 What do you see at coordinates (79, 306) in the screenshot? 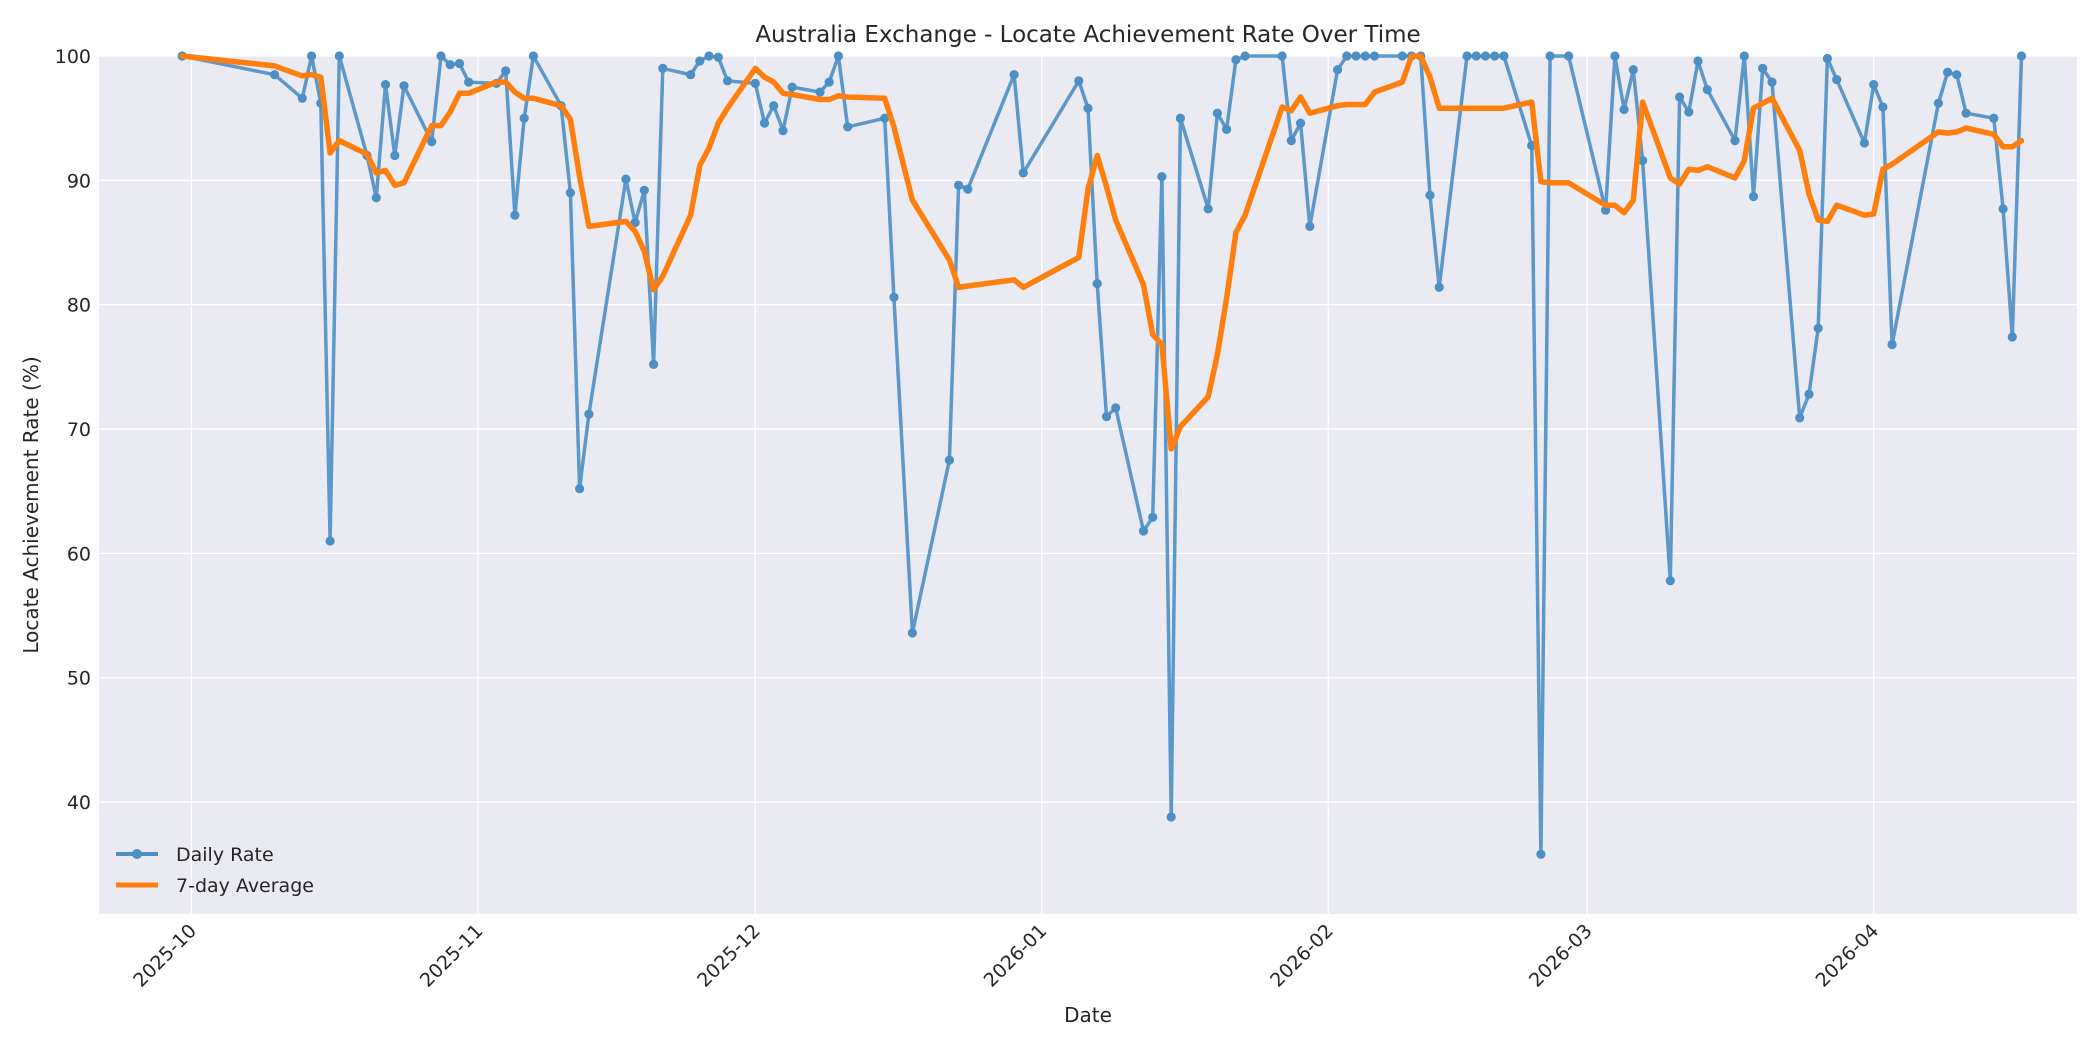
I see `y-tick-label: 80` at bounding box center [79, 306].